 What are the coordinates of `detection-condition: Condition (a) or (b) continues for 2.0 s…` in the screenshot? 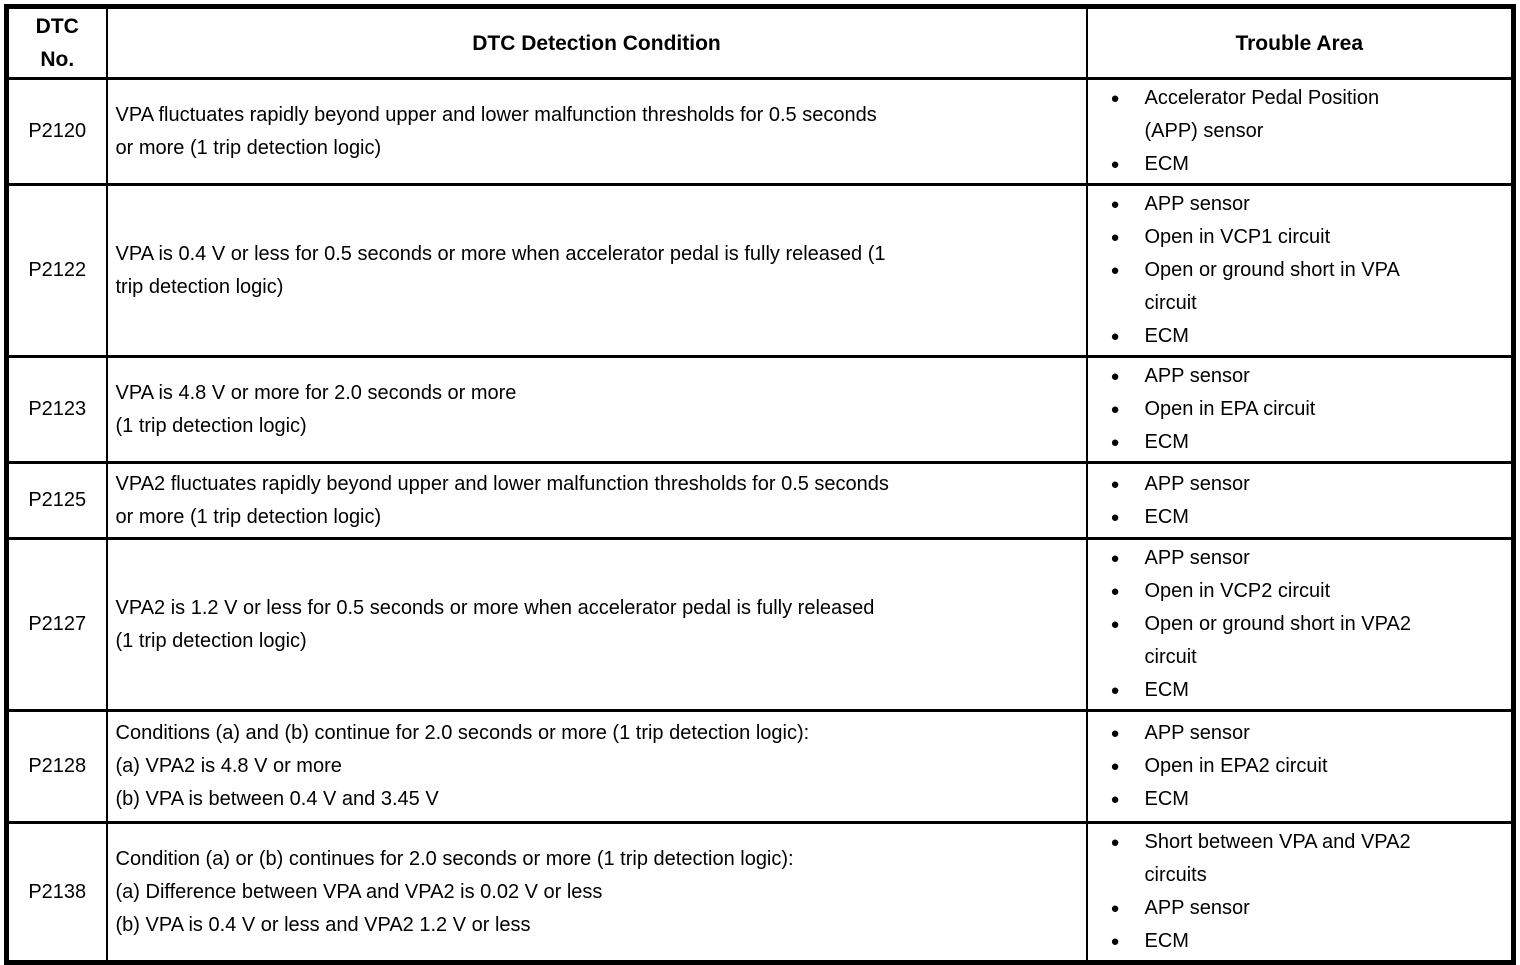 It's located at (596, 892).